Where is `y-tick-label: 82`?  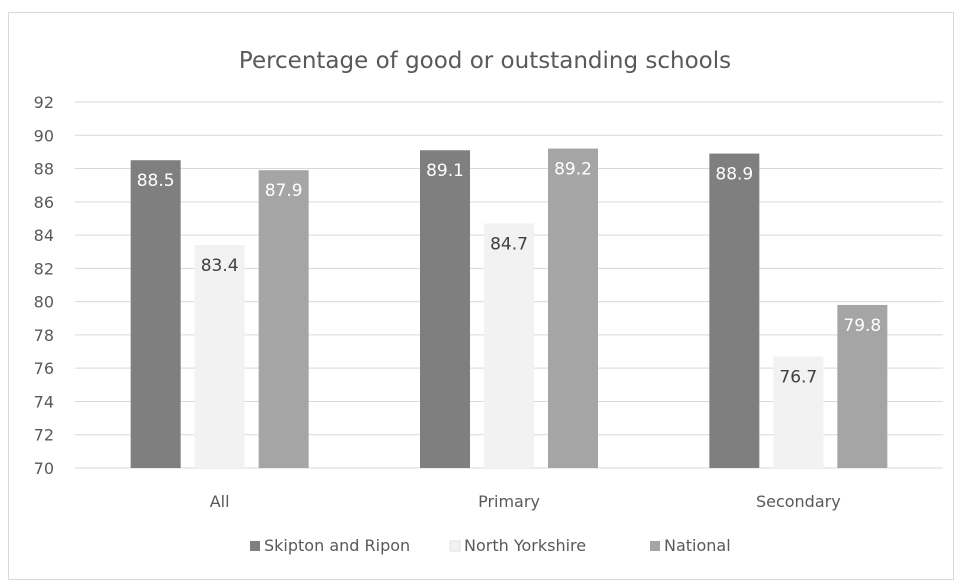
y-tick-label: 82 is located at coordinates (44, 268).